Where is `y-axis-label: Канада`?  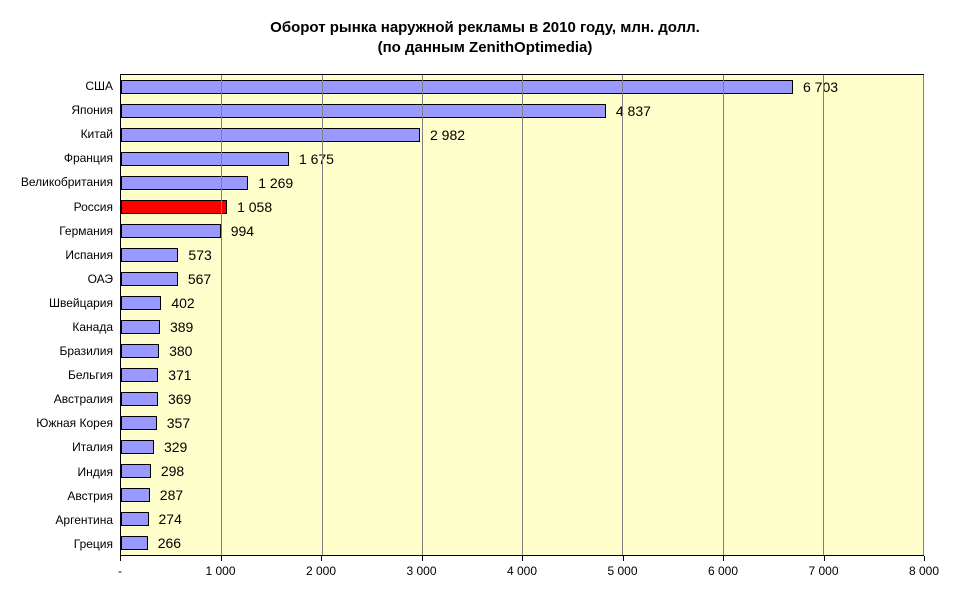 y-axis-label: Канада is located at coordinates (92, 326).